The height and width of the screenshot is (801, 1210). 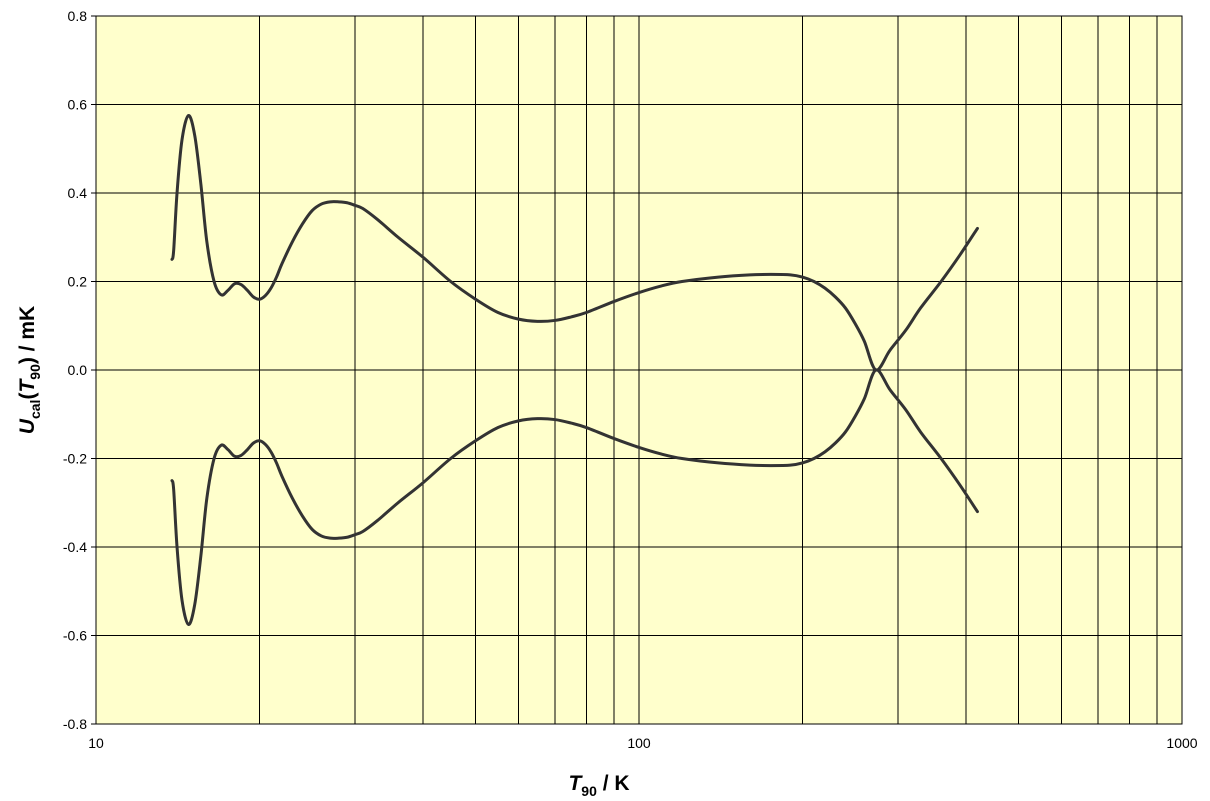 I want to click on y-tick-label: -0.8, so click(x=75, y=724).